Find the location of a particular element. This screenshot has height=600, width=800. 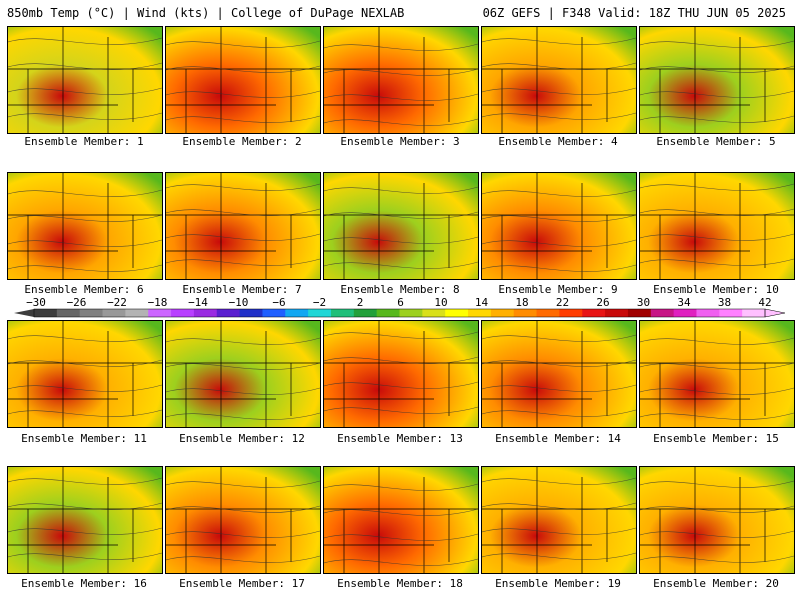

ensemble-member-label: Ensemble Member: 10 is located at coordinates (716, 289).